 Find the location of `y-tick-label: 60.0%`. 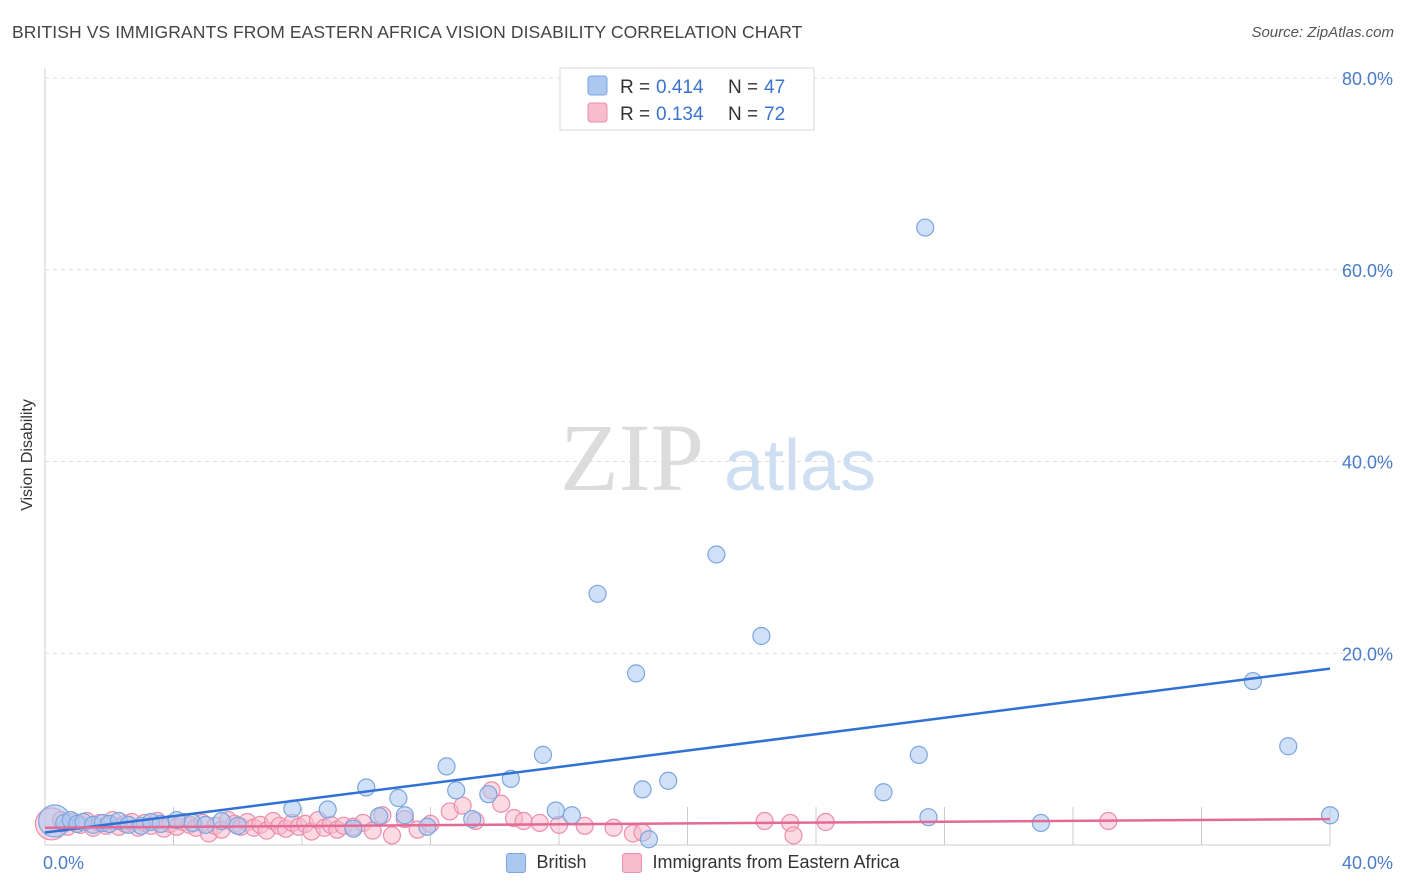

y-tick-label: 60.0% is located at coordinates (1367, 271).